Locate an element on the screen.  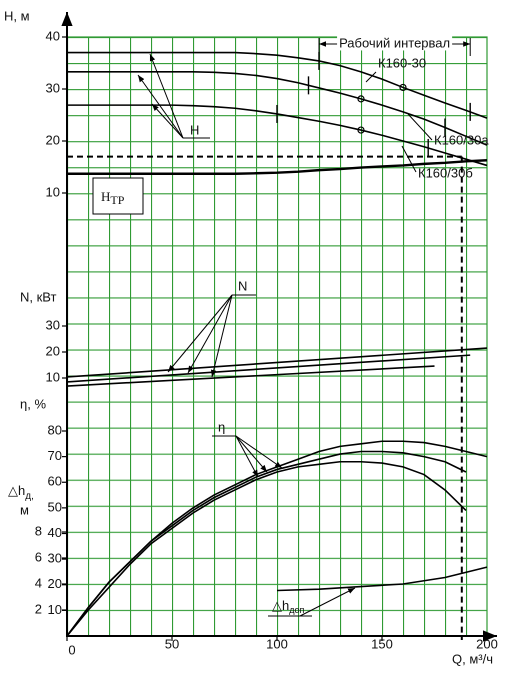
curve-label-sub: доп is located at coordinates (296, 610).